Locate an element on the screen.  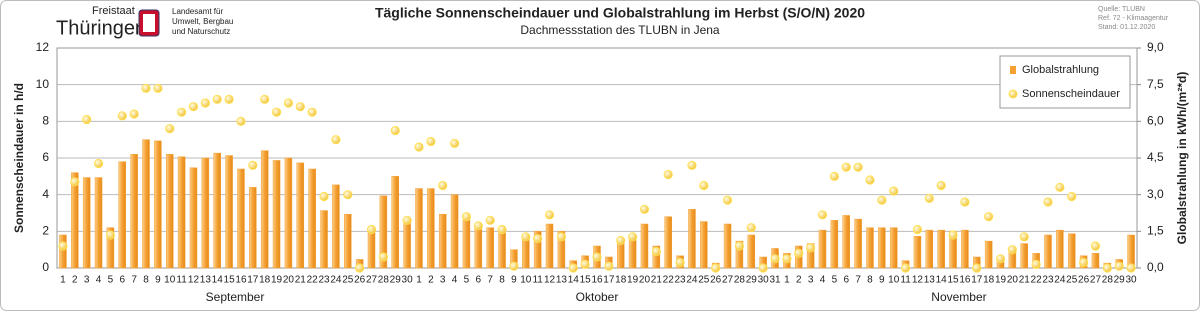
month-label: Oktober is located at coordinates (597, 297).